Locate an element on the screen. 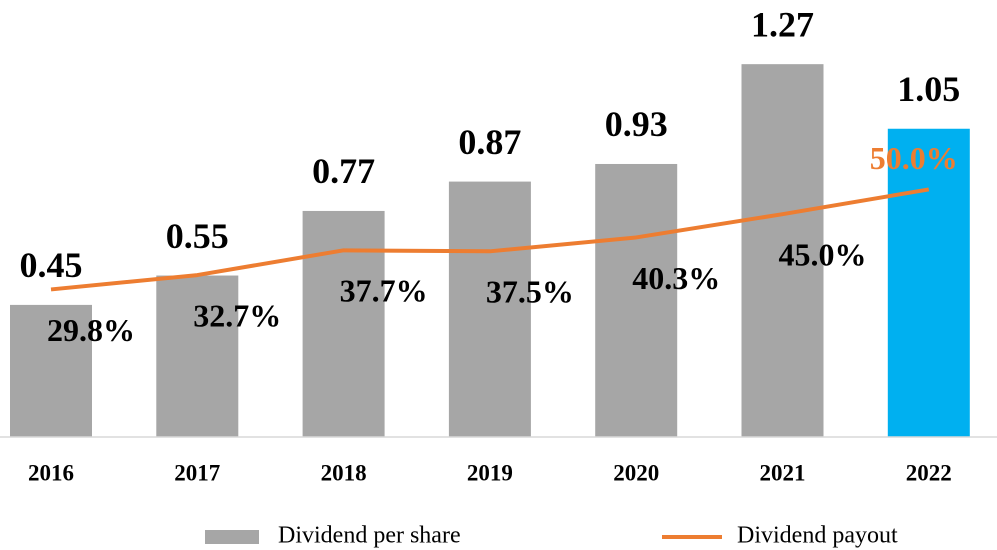 The width and height of the screenshot is (997, 550). x-tick-label: 2018 is located at coordinates (344, 472).